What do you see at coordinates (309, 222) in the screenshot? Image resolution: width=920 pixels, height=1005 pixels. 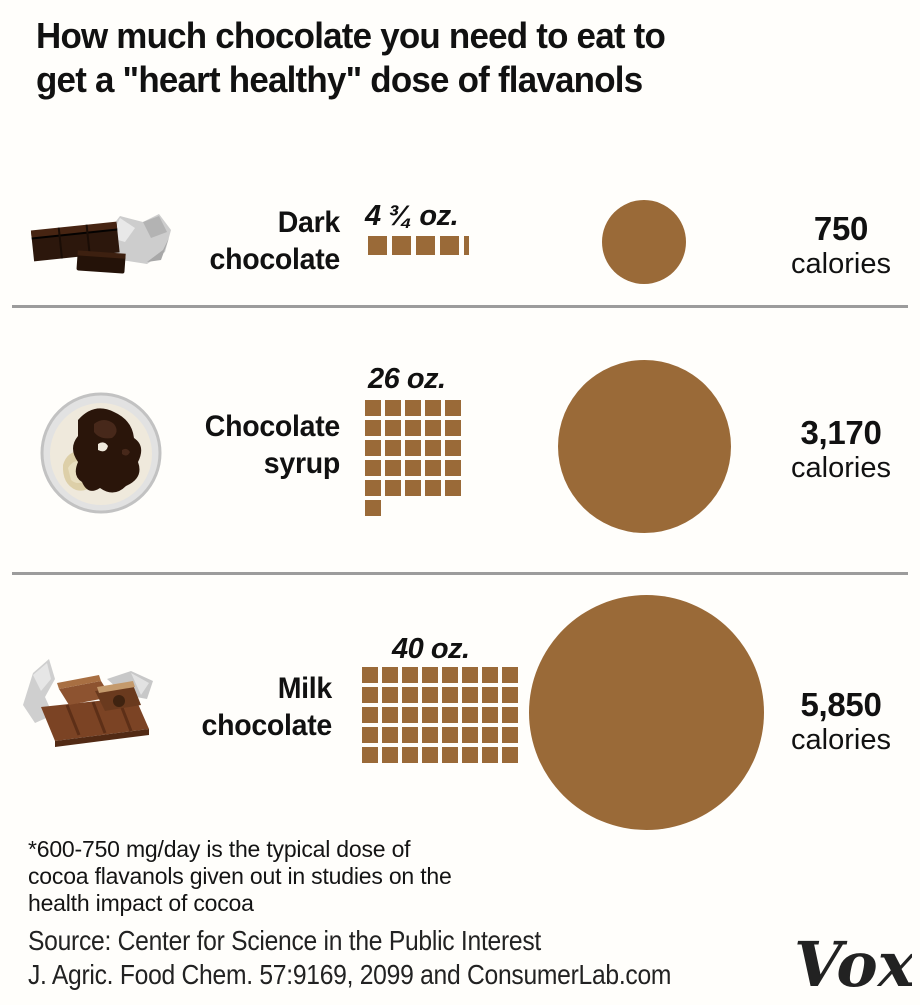 I see `item-label-line: Dark` at bounding box center [309, 222].